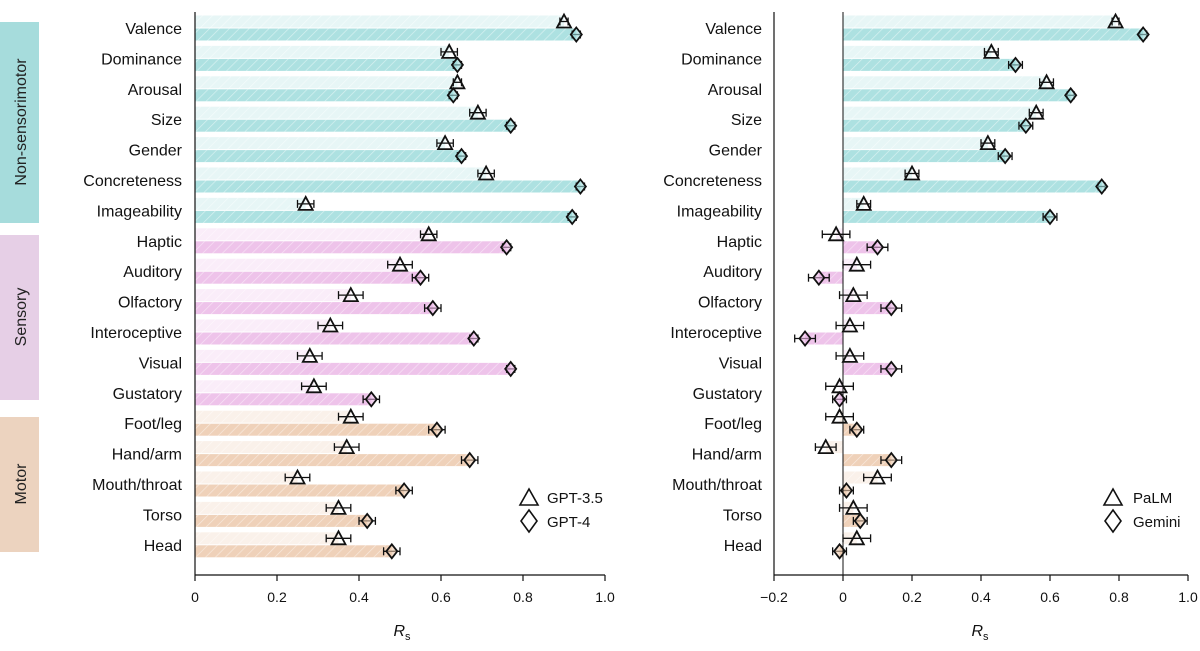  What do you see at coordinates (917, 51) in the screenshot?
I see `bar-hatch-palm-dominance` at bounding box center [917, 51].